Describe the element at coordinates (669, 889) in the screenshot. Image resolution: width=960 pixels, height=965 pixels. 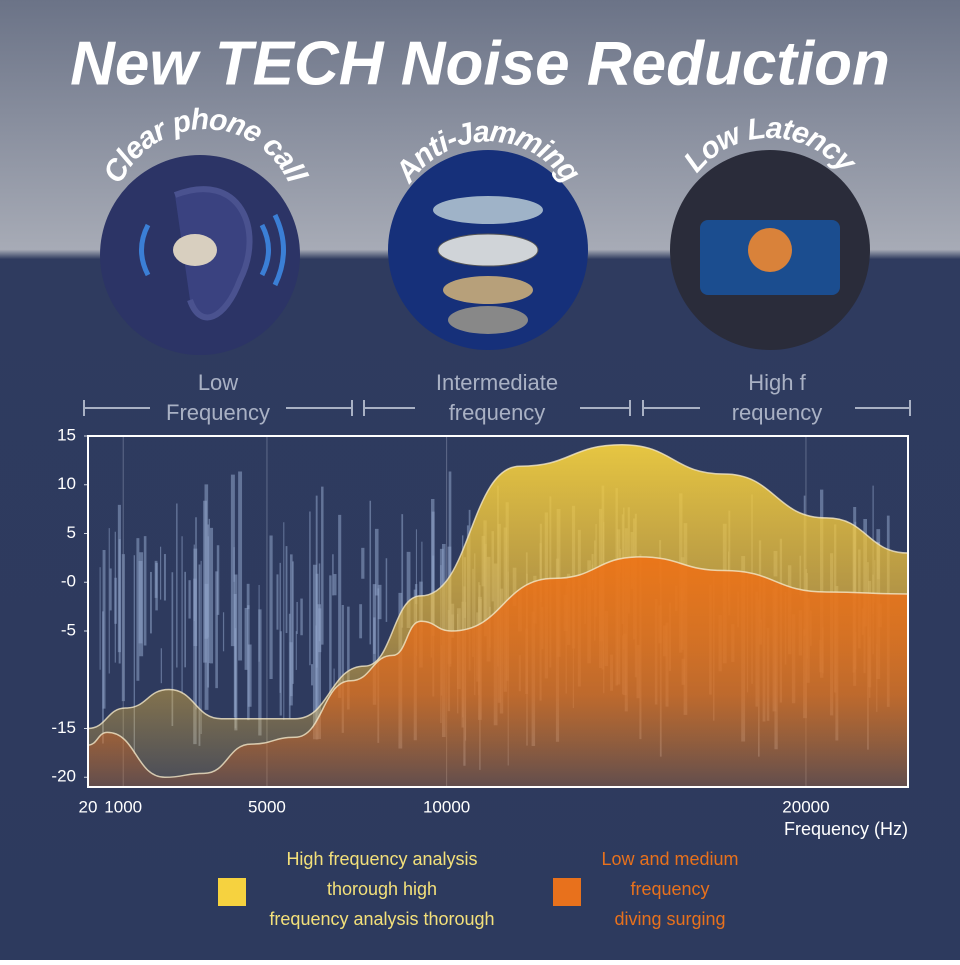
I see `legend-label: frequency` at that location.